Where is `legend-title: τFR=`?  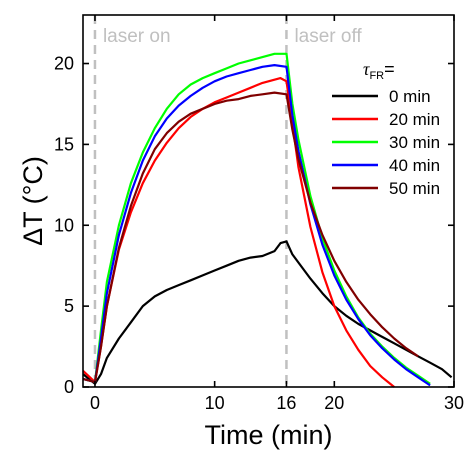
legend-title: τFR= is located at coordinates (379, 70).